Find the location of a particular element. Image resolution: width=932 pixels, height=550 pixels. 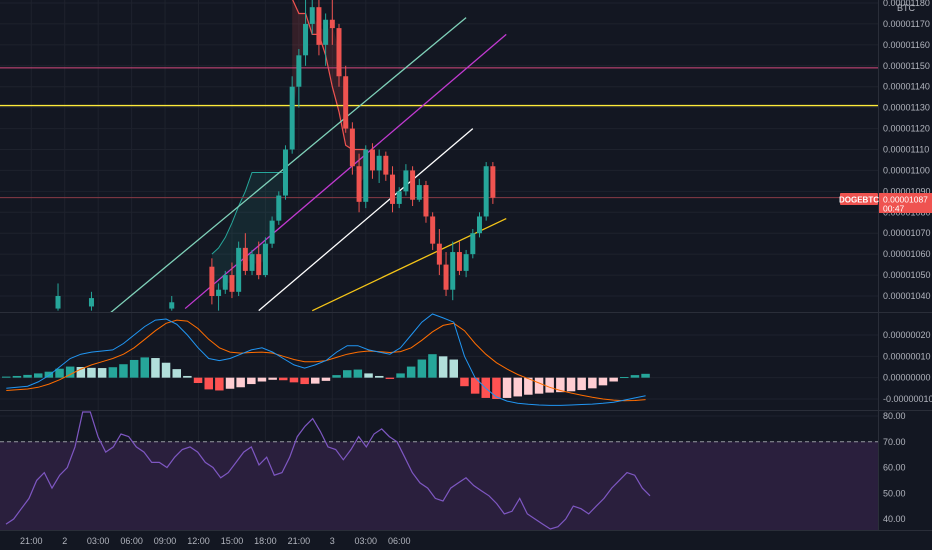

macd-tick-label: 0.00000020 is located at coordinates (907, 335).